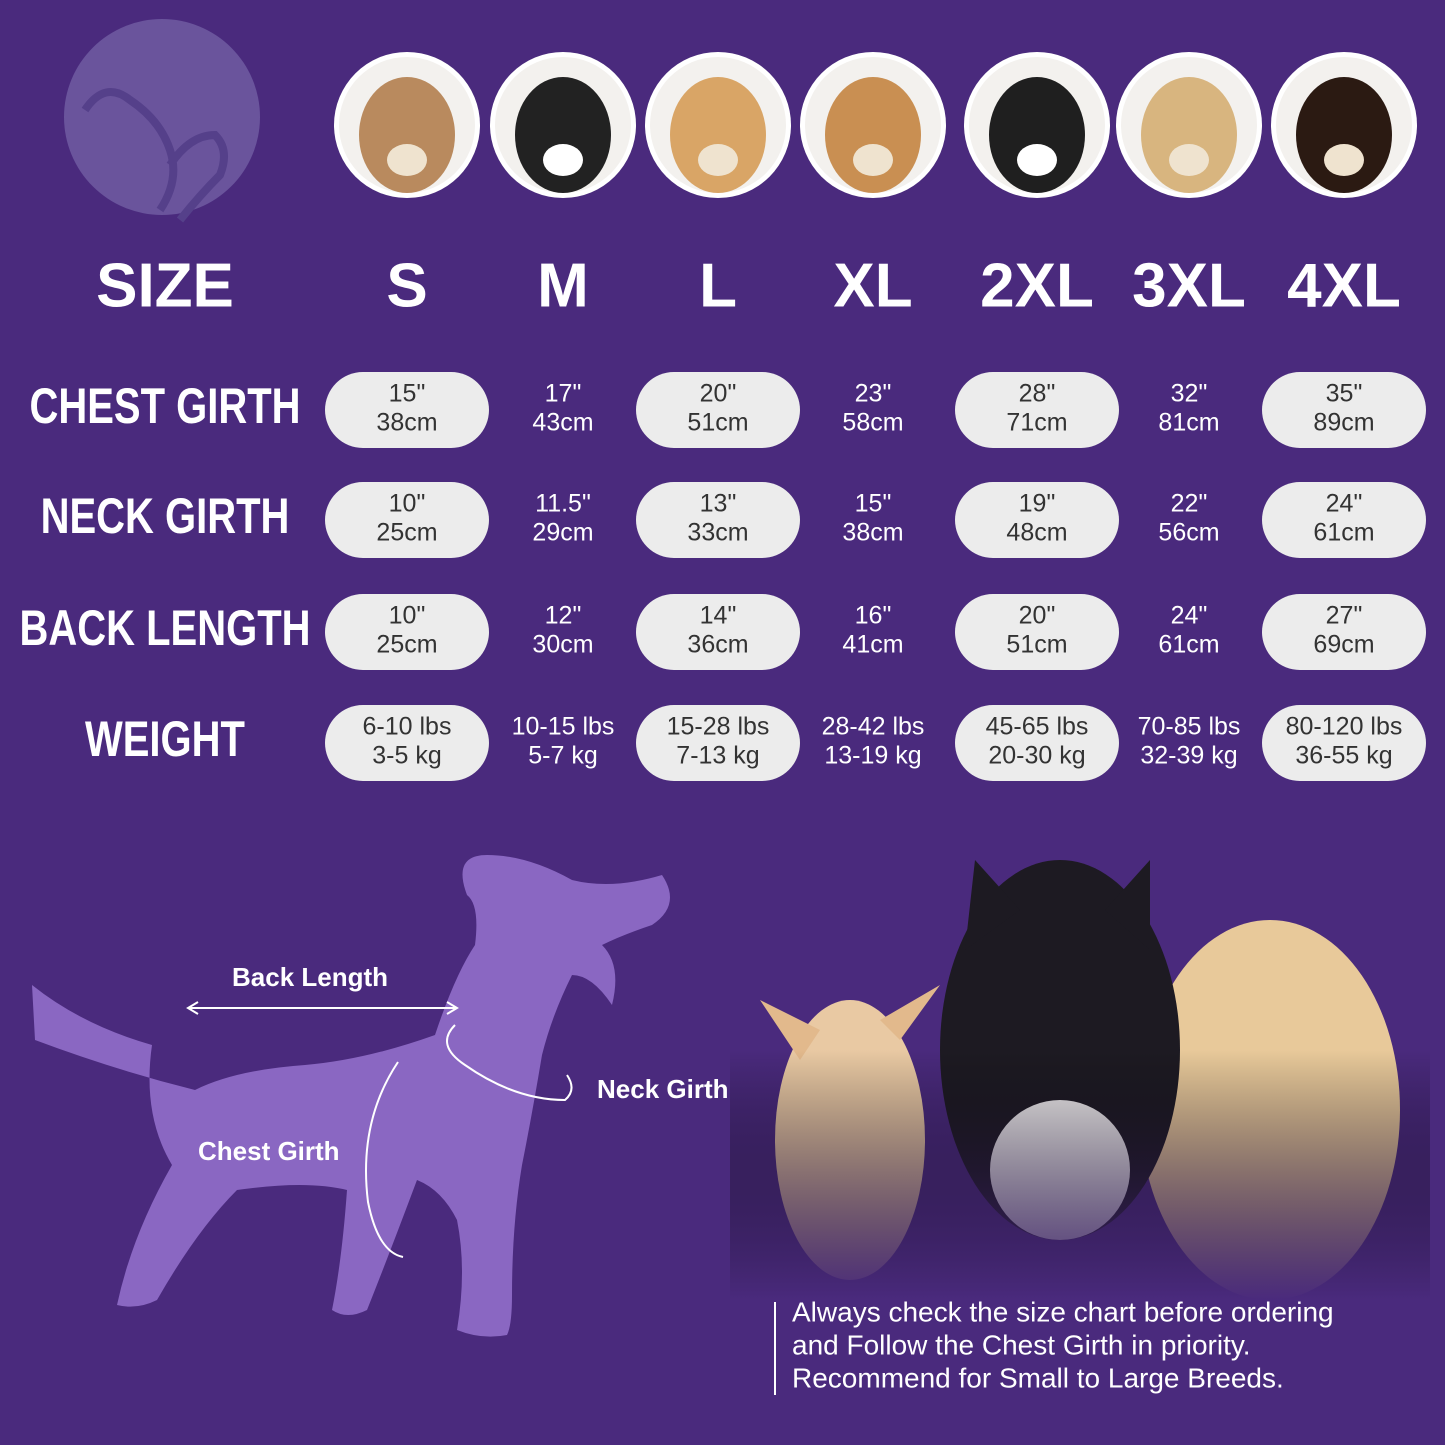 The height and width of the screenshot is (1445, 1445). Describe the element at coordinates (269, 1151) in the screenshot. I see `chest-girth-label: Chest Girth` at that location.